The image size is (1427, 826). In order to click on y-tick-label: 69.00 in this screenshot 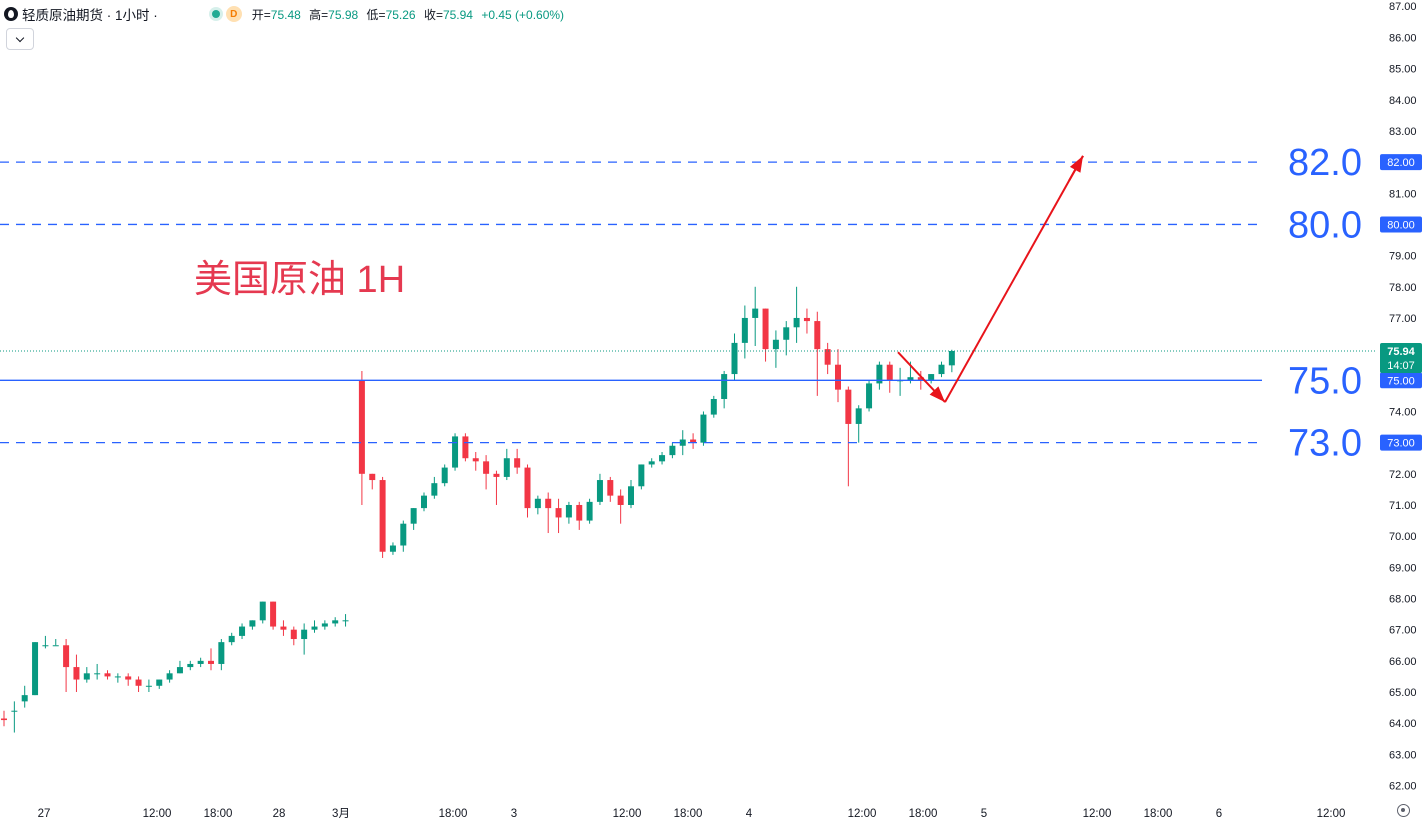, I will do `click(1403, 568)`.